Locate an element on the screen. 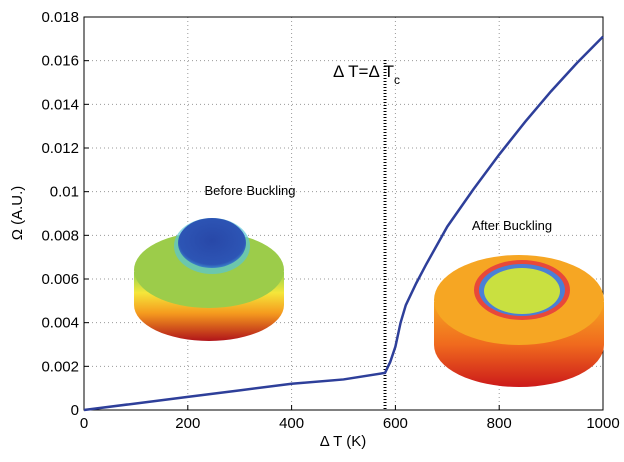  y-tick-label: 0.006 is located at coordinates (60, 279).